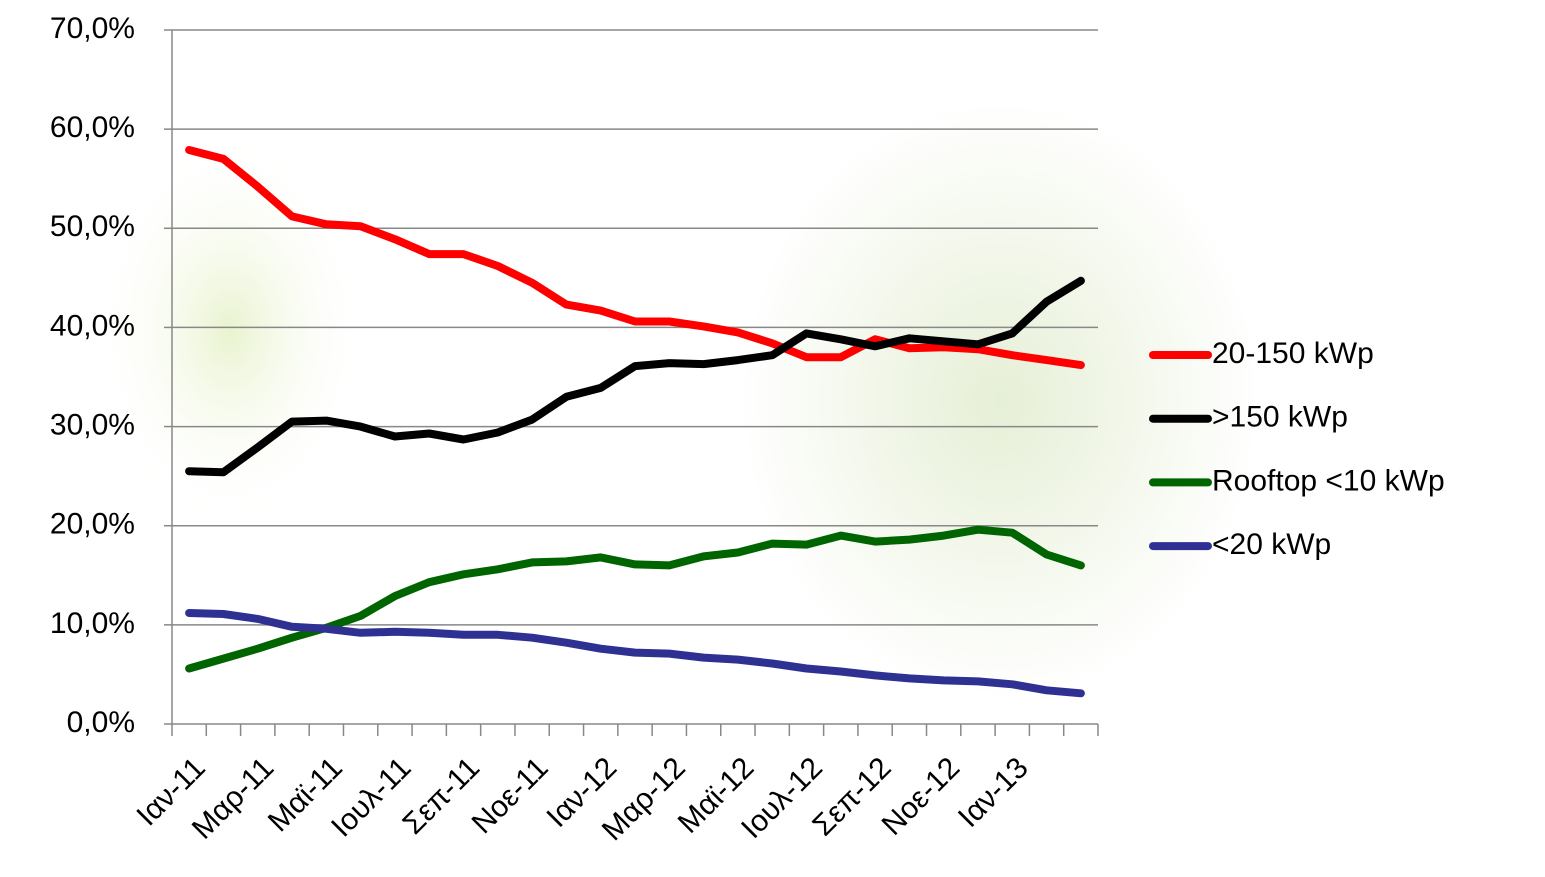 This screenshot has height=877, width=1545. I want to click on y-tick-label: 40,0%, so click(92, 325).